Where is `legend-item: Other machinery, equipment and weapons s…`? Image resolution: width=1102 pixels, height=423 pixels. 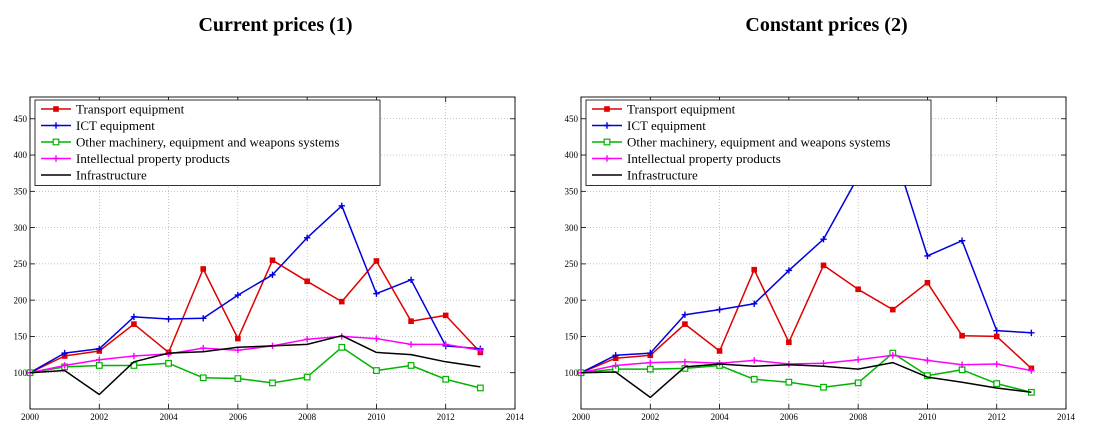 legend-item: Other machinery, equipment and weapons s… is located at coordinates (190, 142).